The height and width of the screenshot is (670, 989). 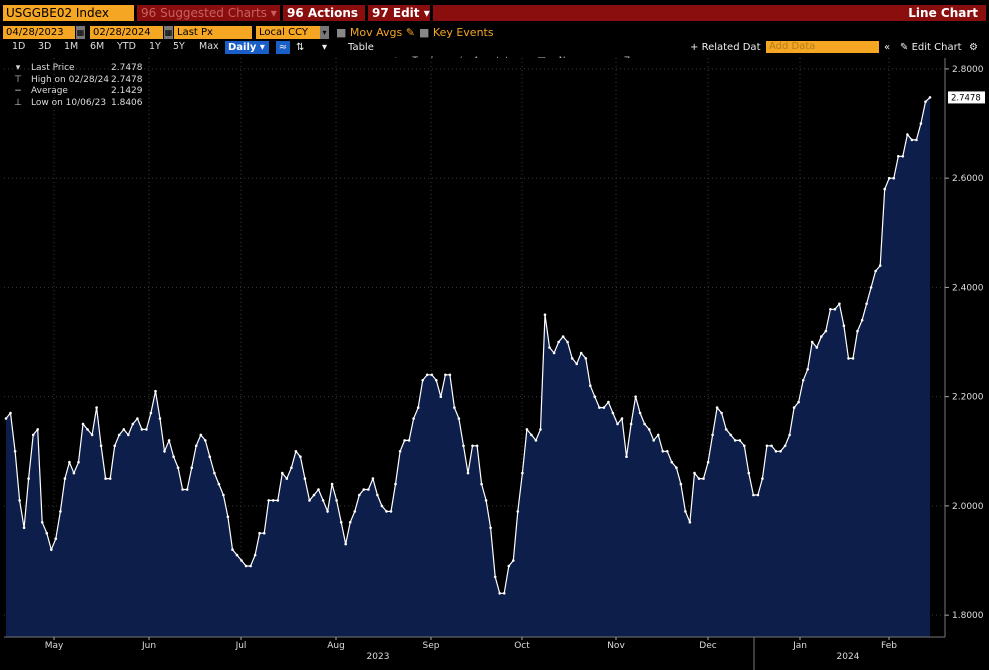 What do you see at coordinates (378, 657) in the screenshot?
I see `year-label: 2023` at bounding box center [378, 657].